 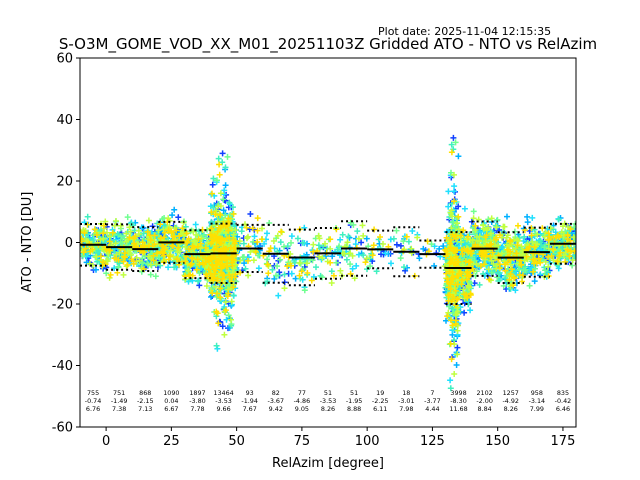 I want to click on bin-std-label: 7.67, so click(x=250, y=409).